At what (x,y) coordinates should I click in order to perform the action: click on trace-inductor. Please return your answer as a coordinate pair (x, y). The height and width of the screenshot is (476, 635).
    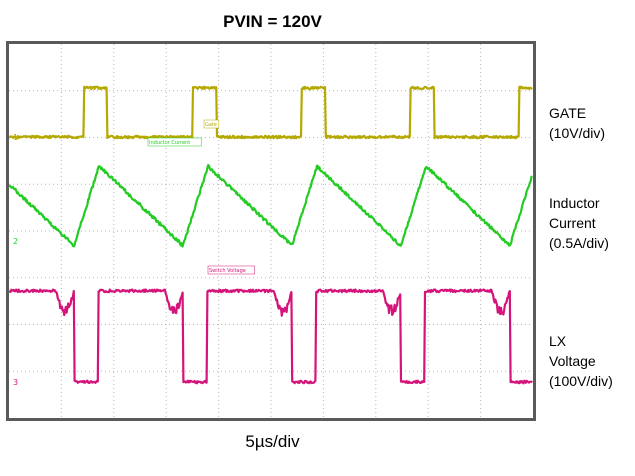
    Looking at the image, I should click on (270, 205).